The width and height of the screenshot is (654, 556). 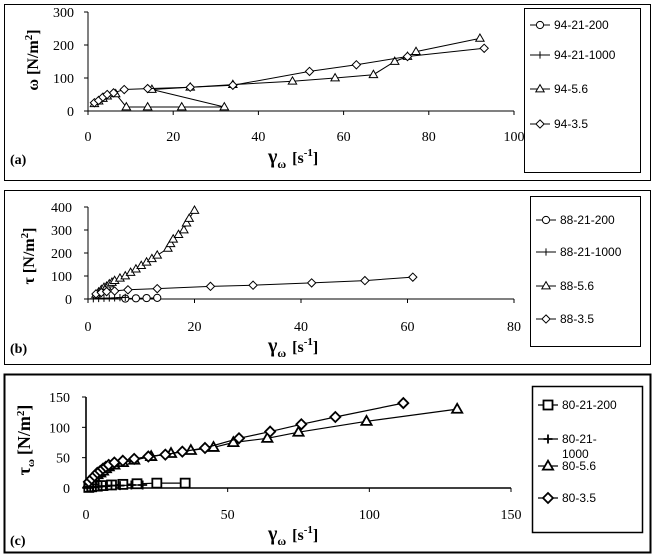 I want to click on y-axis-label: τω [N/m2], so click(x=25, y=440).